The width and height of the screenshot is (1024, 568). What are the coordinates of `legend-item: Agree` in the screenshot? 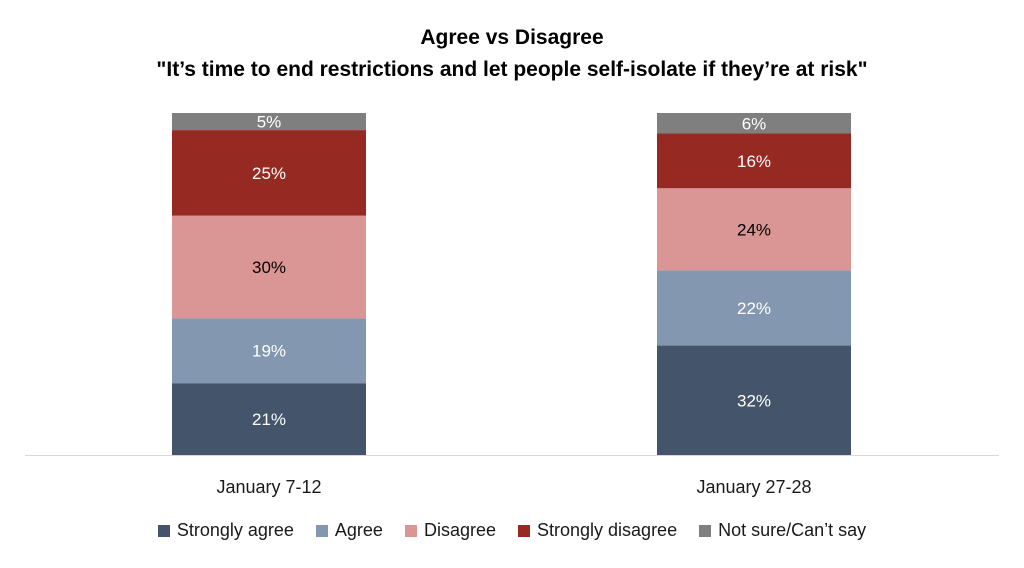 It's located at (349, 530).